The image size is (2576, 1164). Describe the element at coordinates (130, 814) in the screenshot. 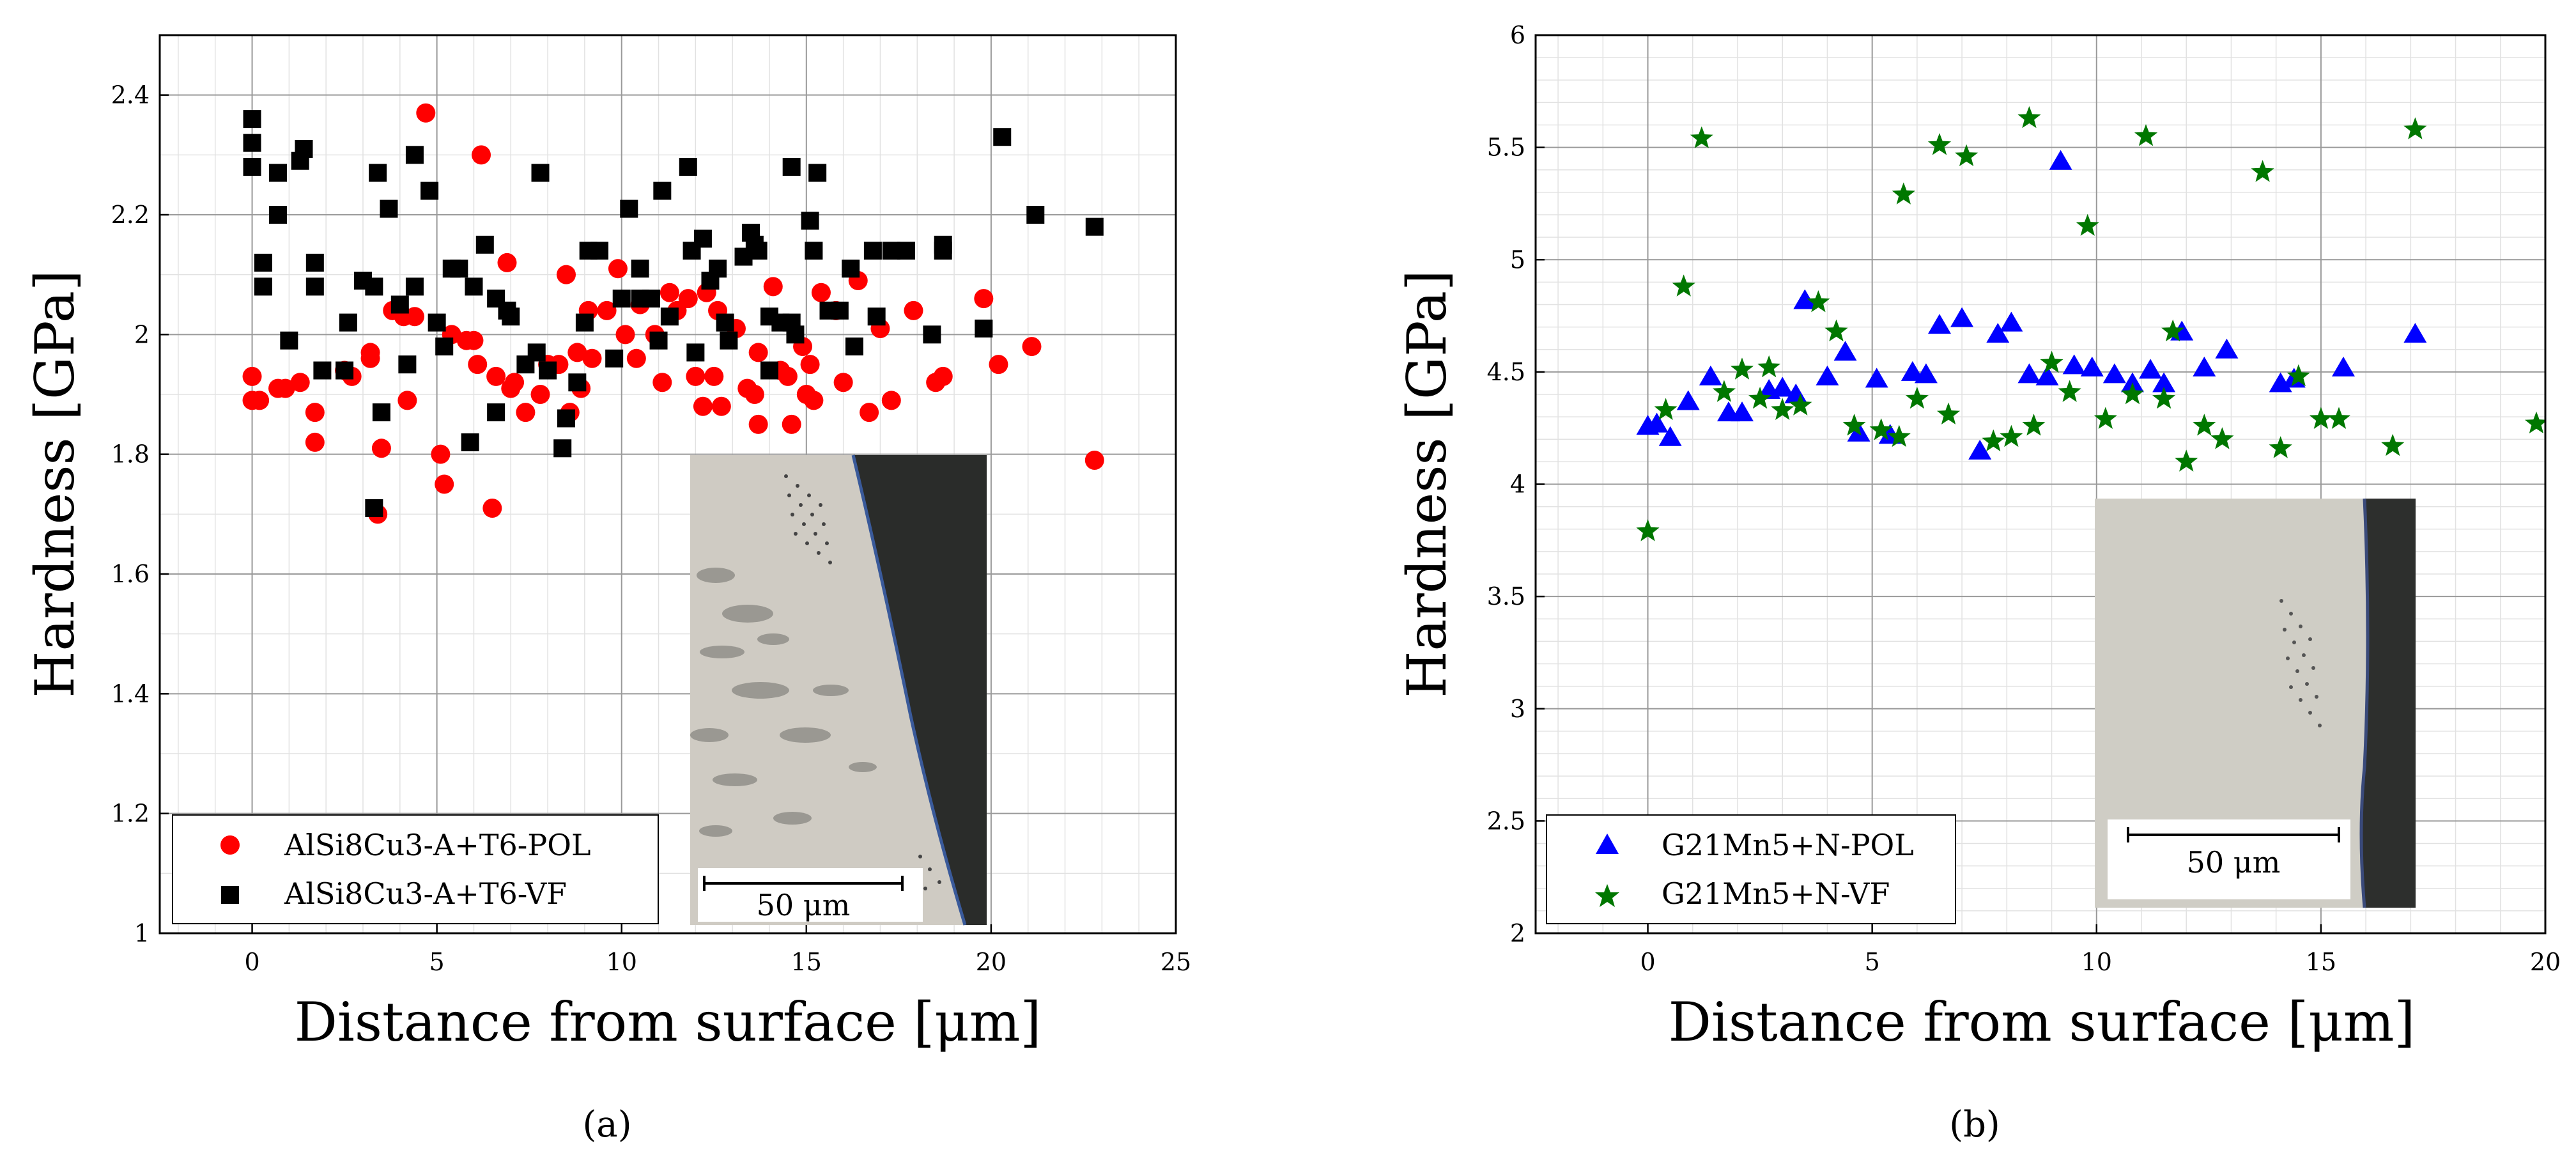

I see `y-tick-label: 1.2` at that location.